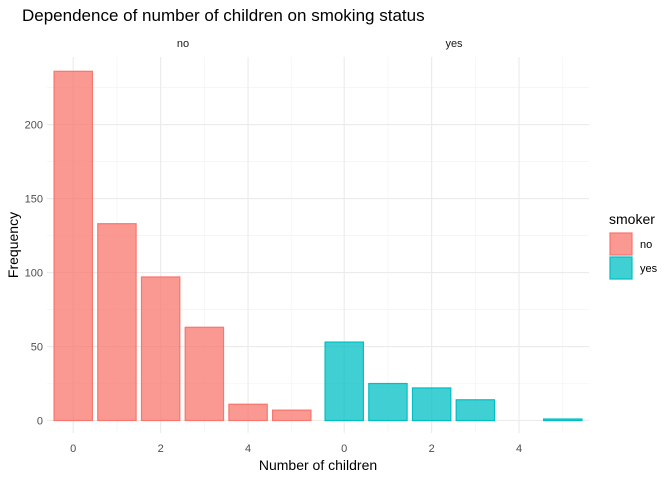  What do you see at coordinates (13, 245) in the screenshot?
I see `y-axis-title: Frequency` at bounding box center [13, 245].